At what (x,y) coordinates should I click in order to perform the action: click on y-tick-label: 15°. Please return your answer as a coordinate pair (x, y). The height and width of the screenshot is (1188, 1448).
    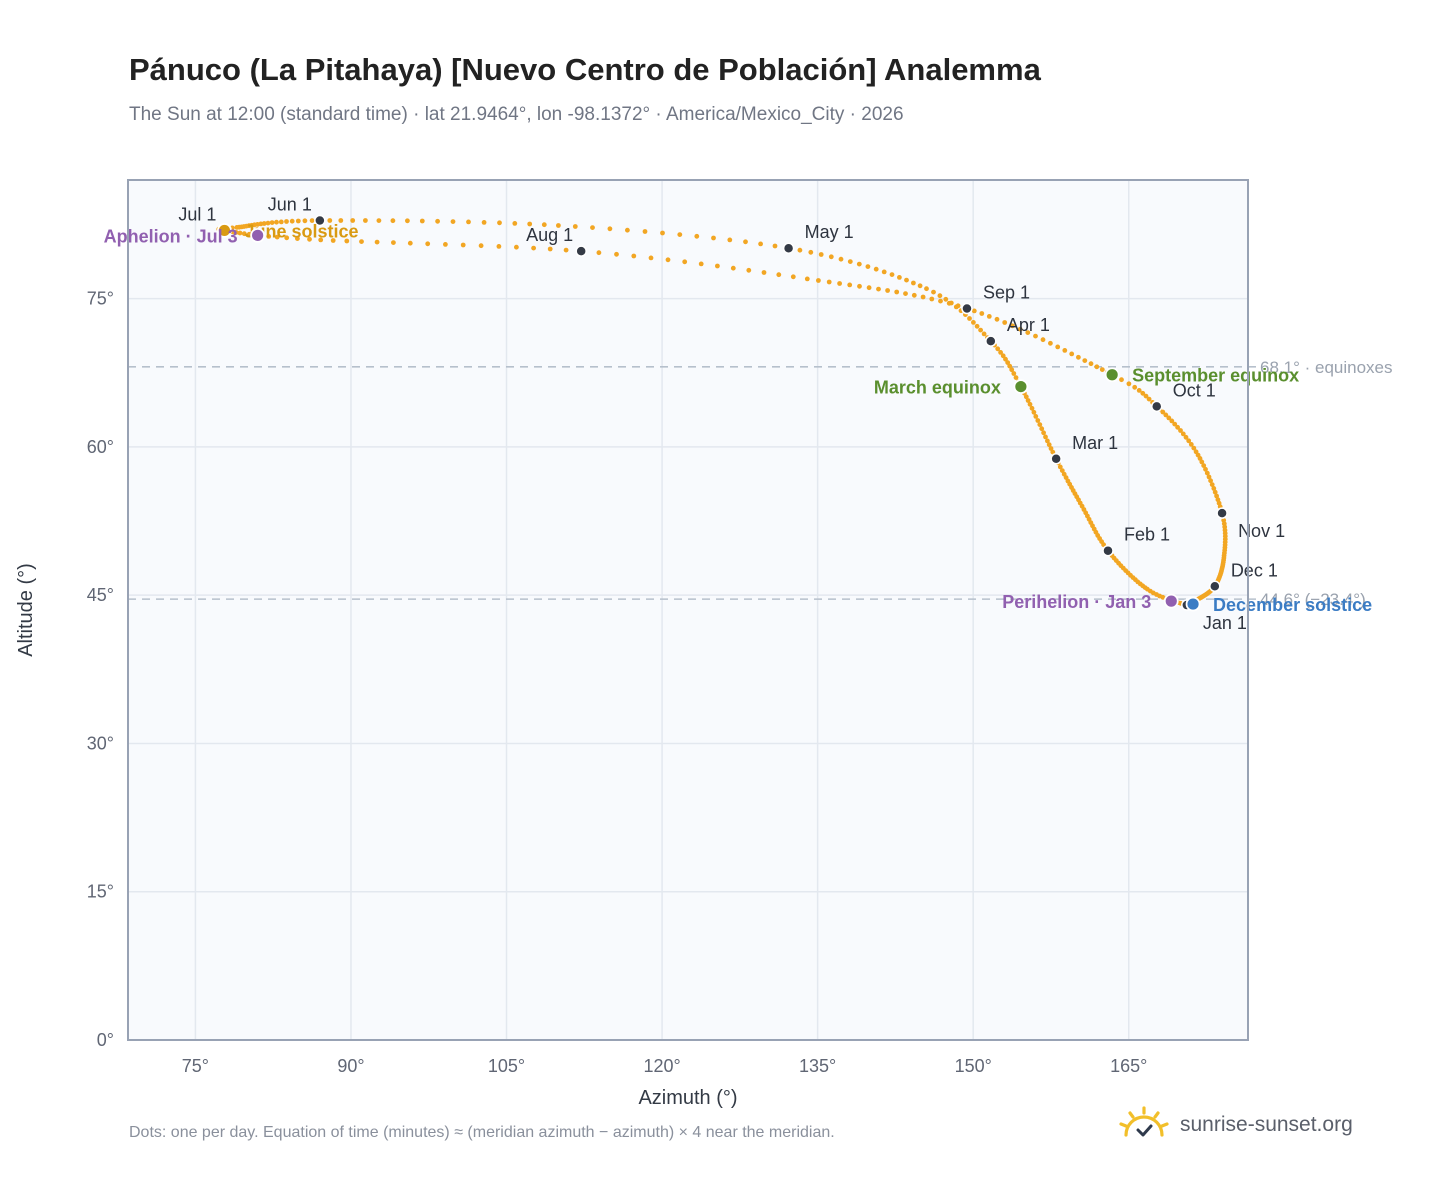
    Looking at the image, I should click on (100, 892).